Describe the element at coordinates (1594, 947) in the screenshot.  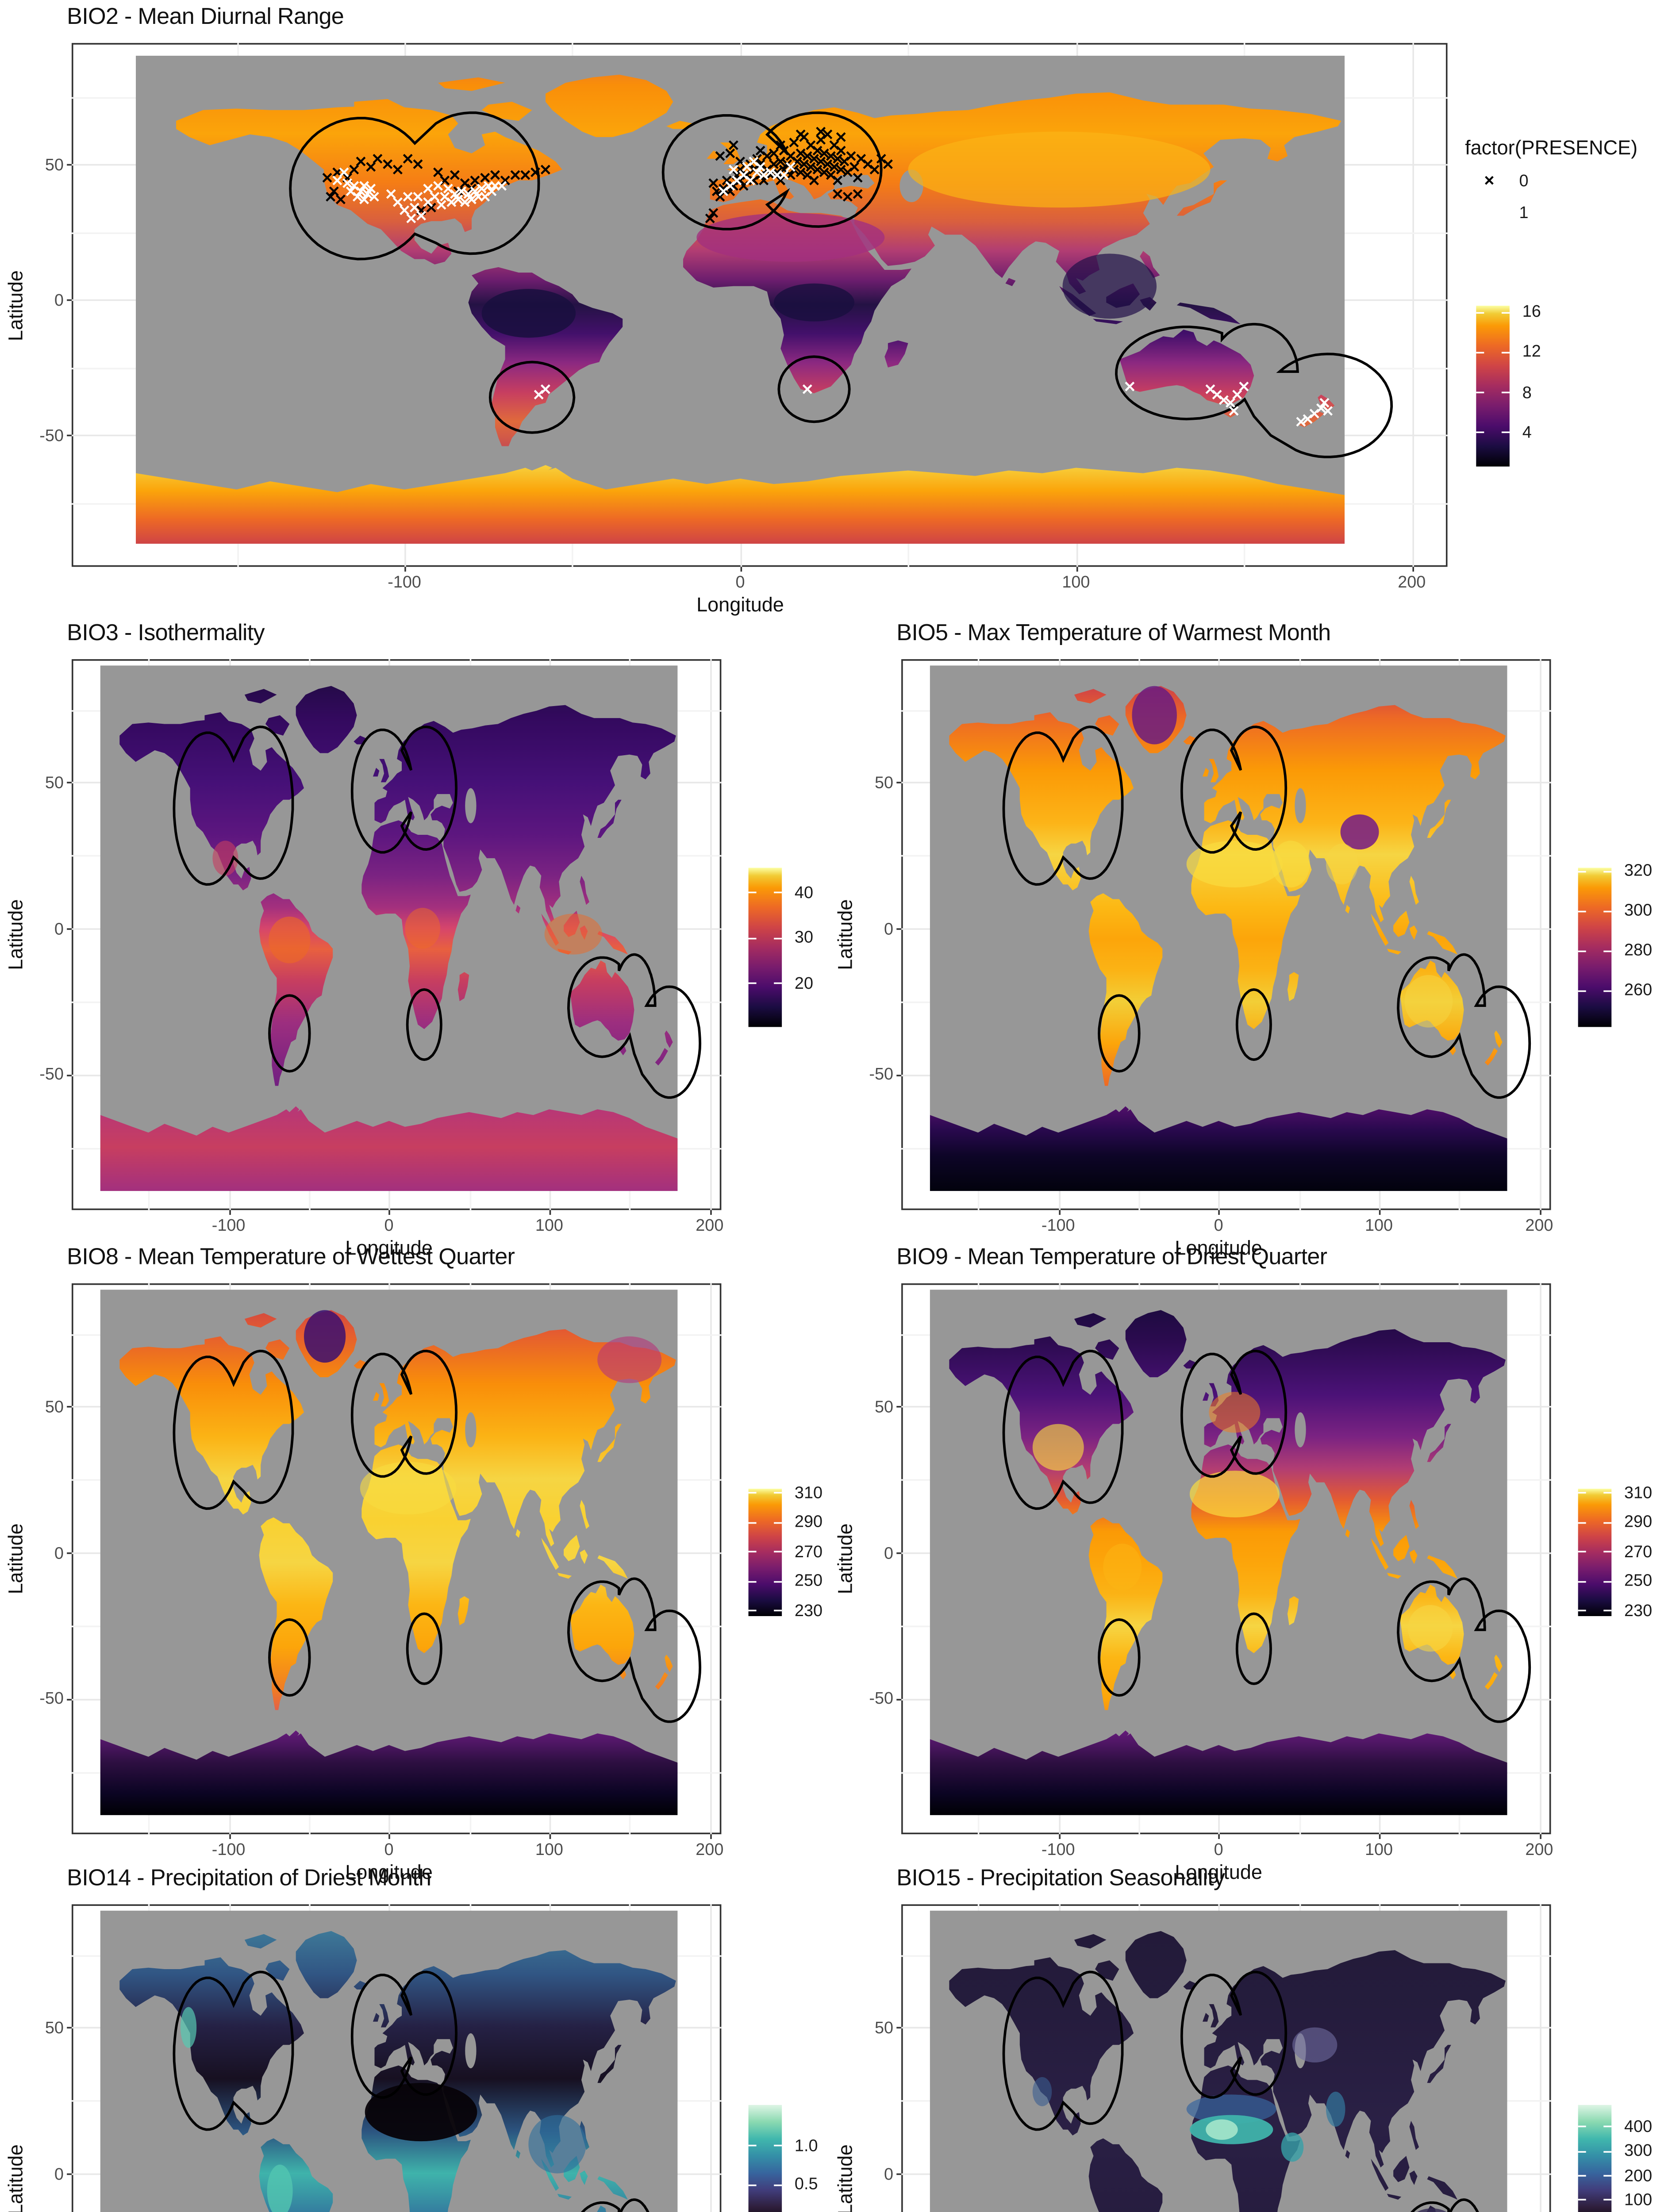
I see `colorbar-bio5` at that location.